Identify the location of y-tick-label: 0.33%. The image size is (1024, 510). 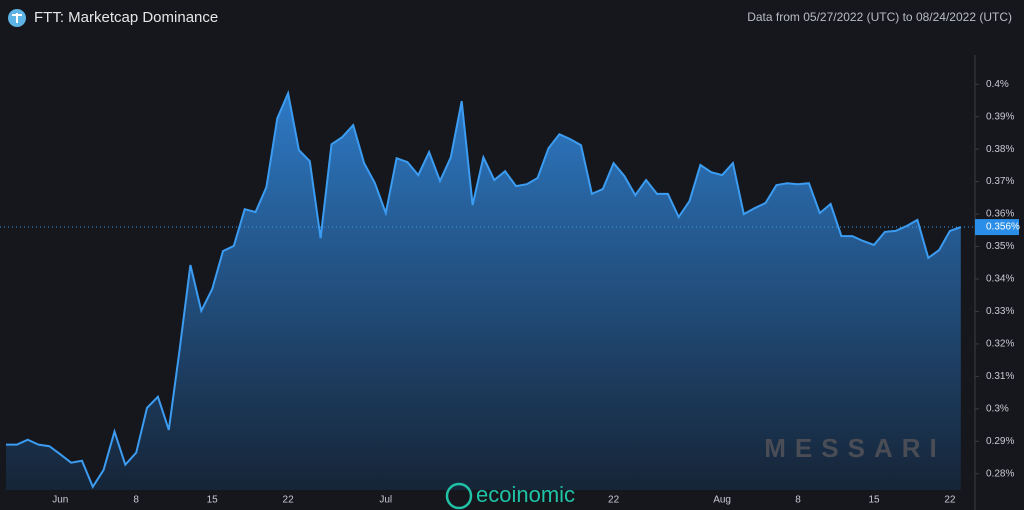
(1000, 311).